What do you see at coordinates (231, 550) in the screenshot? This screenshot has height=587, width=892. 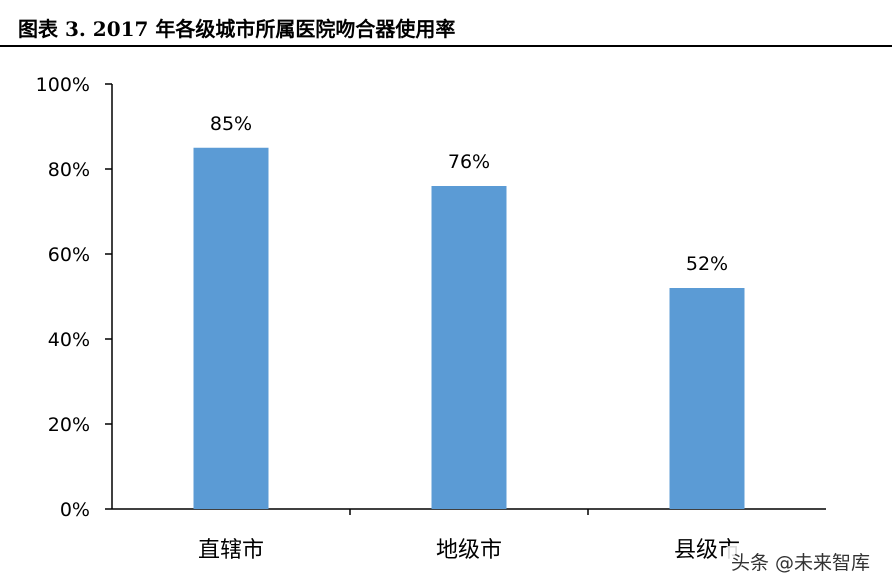 I see `x-tick-label: 直辖市` at bounding box center [231, 550].